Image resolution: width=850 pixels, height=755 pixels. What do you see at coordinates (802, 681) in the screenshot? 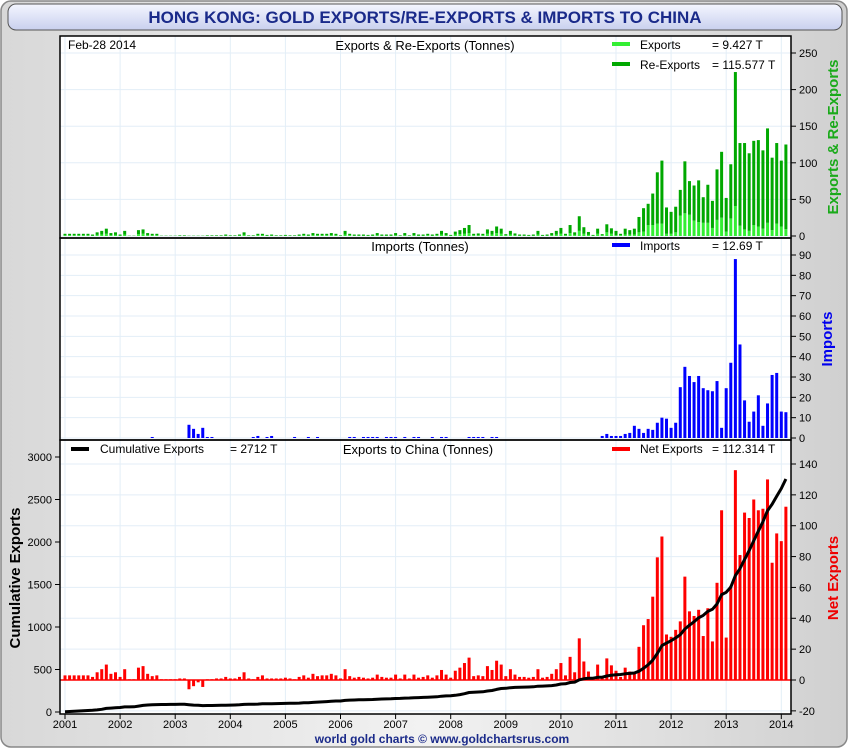
I see `y-tick-label-net-exports: 0` at bounding box center [802, 681].